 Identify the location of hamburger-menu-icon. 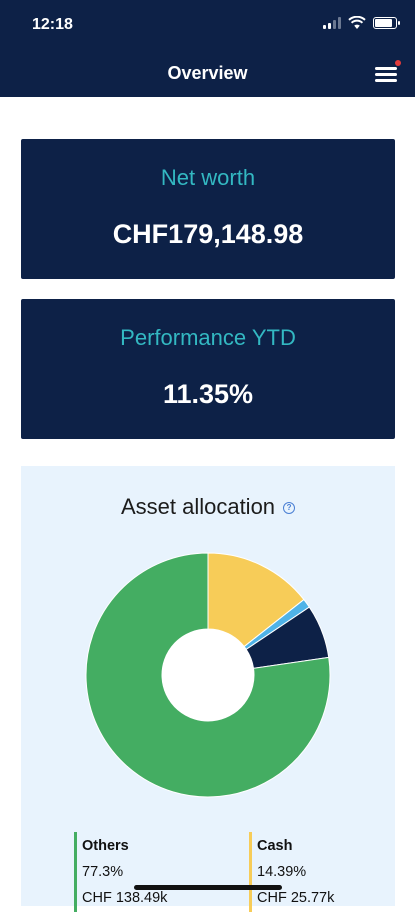
(388, 72).